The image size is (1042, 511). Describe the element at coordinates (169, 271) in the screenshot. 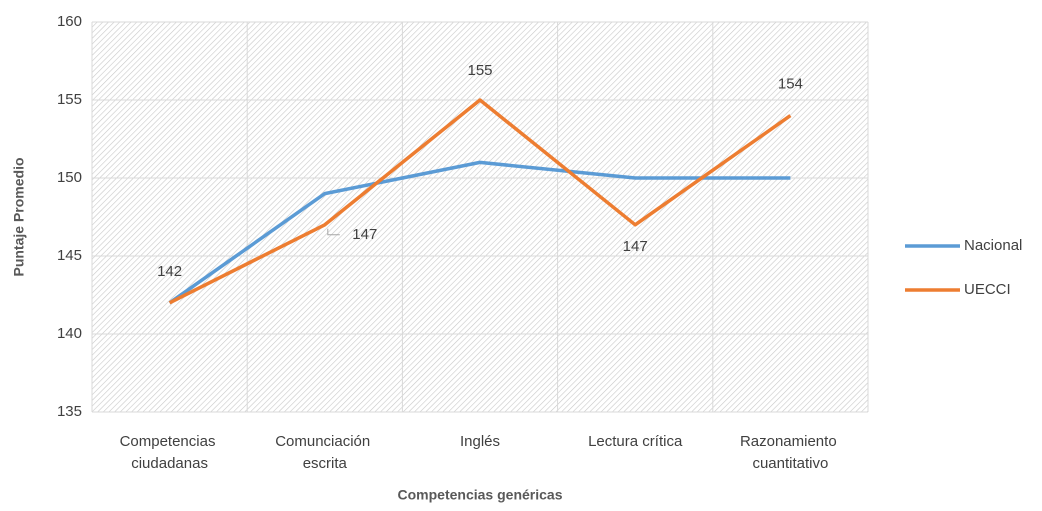

I see `data-label: 142` at that location.